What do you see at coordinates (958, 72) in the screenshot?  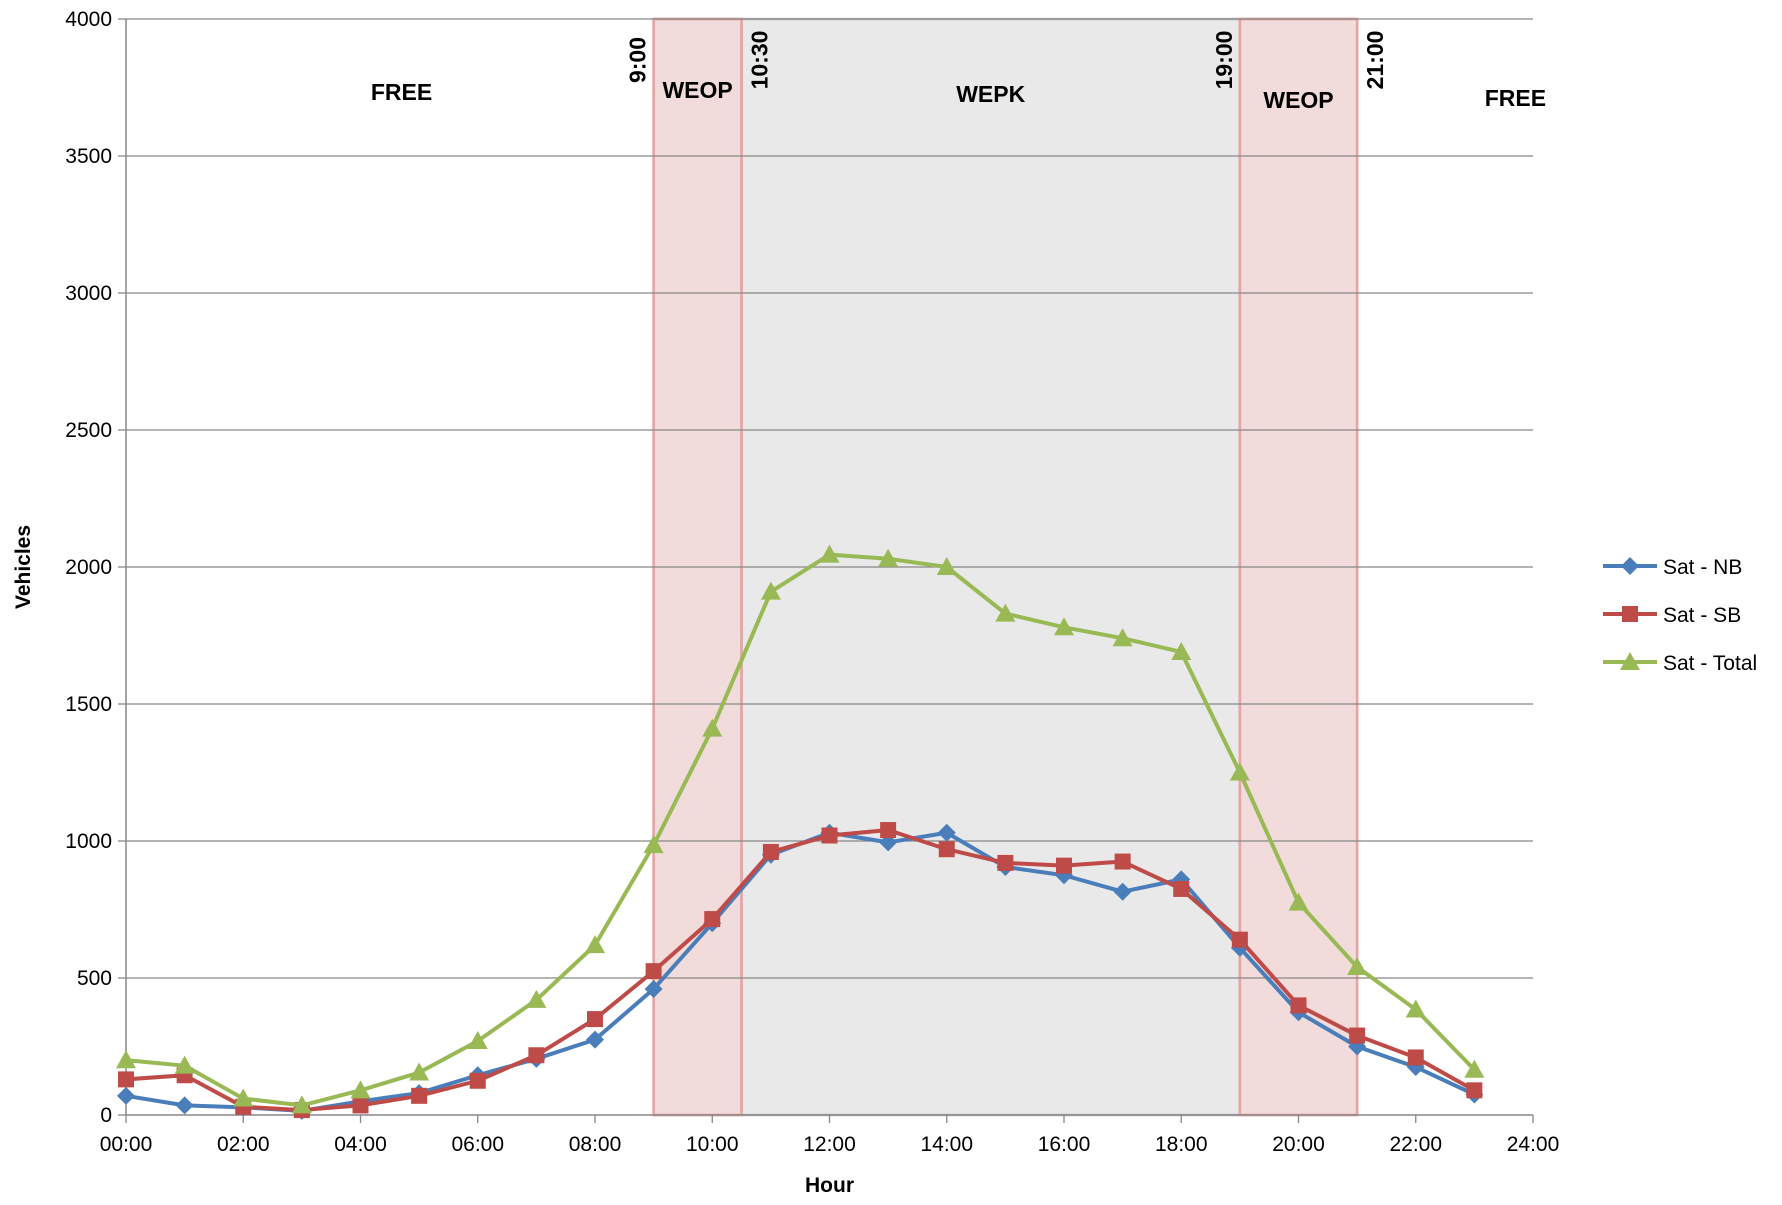 I see `annotations: WEOP WEPK WEOP FREE FREE 9:00 10:30 19:00 21:00` at bounding box center [958, 72].